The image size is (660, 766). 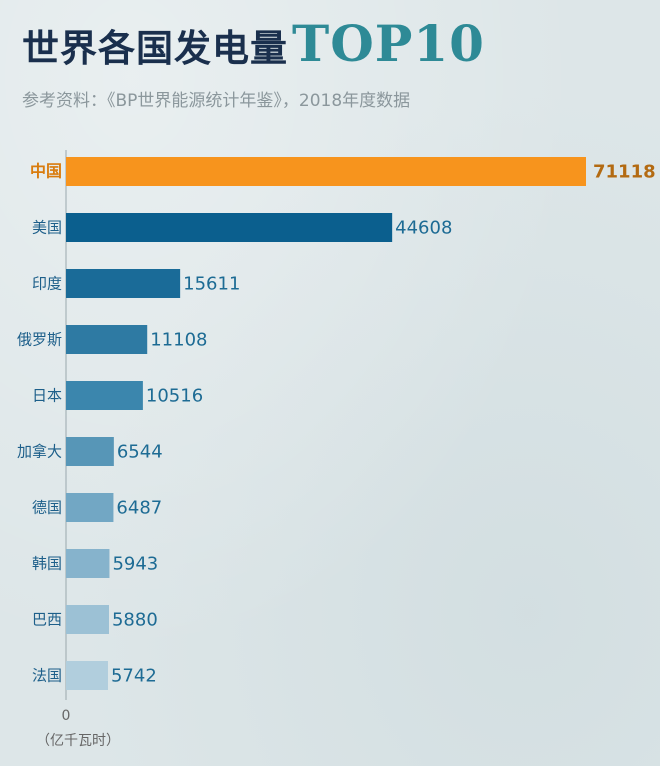 I want to click on category-label: 俄罗斯, so click(x=39, y=340).